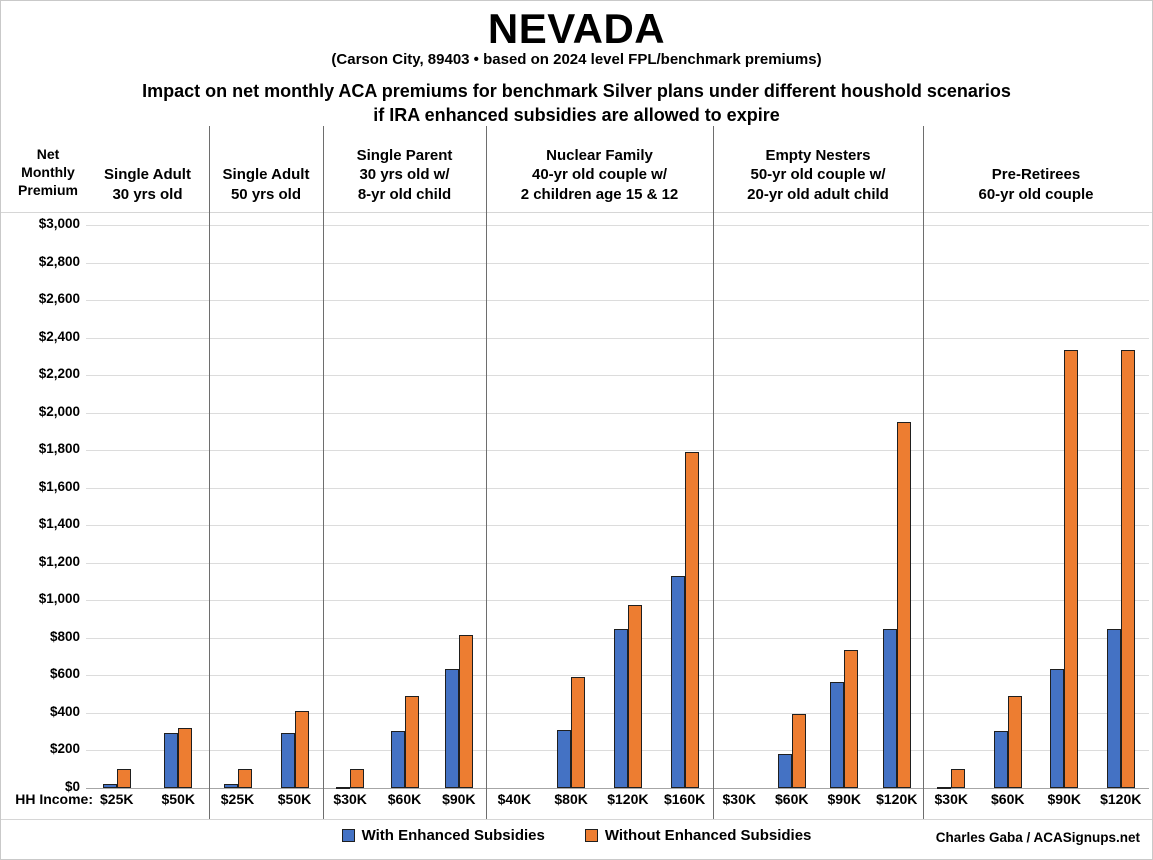 The image size is (1153, 860). Describe the element at coordinates (576, 28) in the screenshot. I see `chart-title: NEVADA` at that location.